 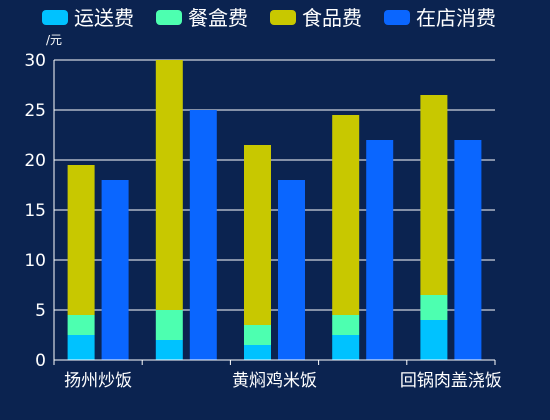 I want to click on bar-segment-食品费-2, so click(x=257, y=235).